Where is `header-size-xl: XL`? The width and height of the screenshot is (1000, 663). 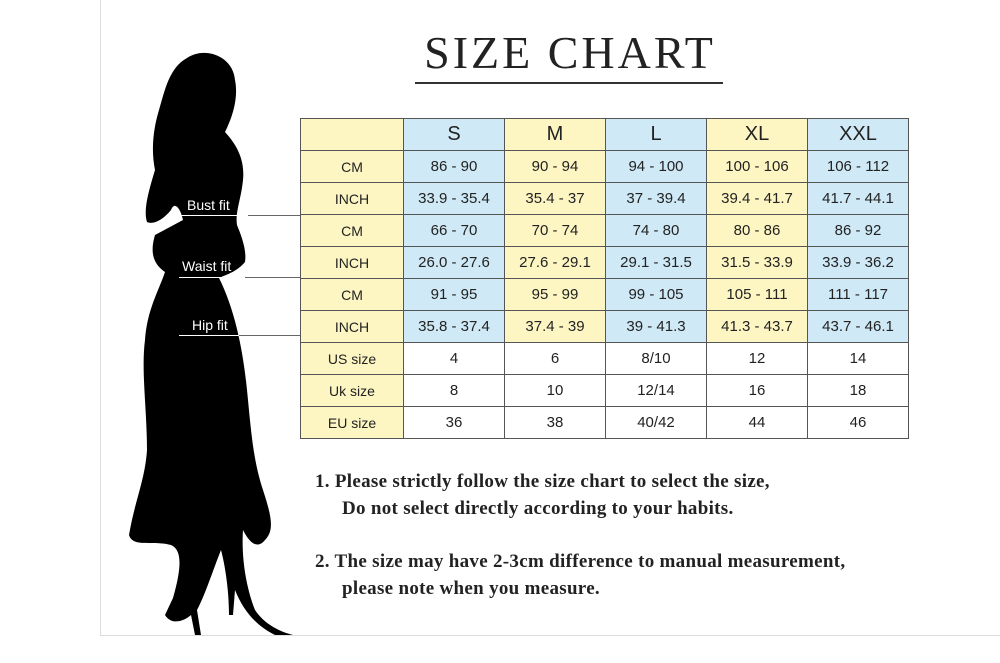 header-size-xl: XL is located at coordinates (757, 134).